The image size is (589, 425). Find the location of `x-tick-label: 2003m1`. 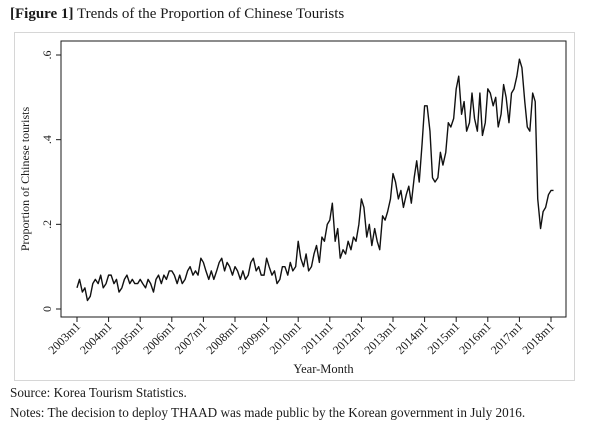

x-tick-label: 2003m1 is located at coordinates (64, 338).